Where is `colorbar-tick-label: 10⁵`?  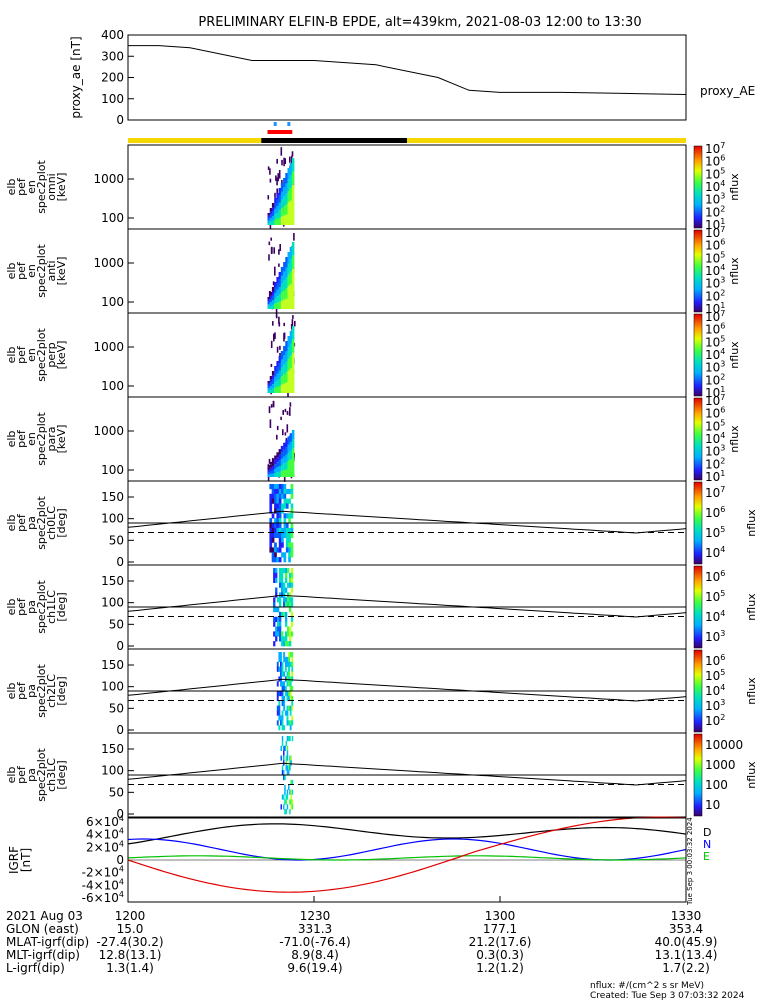 colorbar-tick-label: 10⁵ is located at coordinates (715, 596).